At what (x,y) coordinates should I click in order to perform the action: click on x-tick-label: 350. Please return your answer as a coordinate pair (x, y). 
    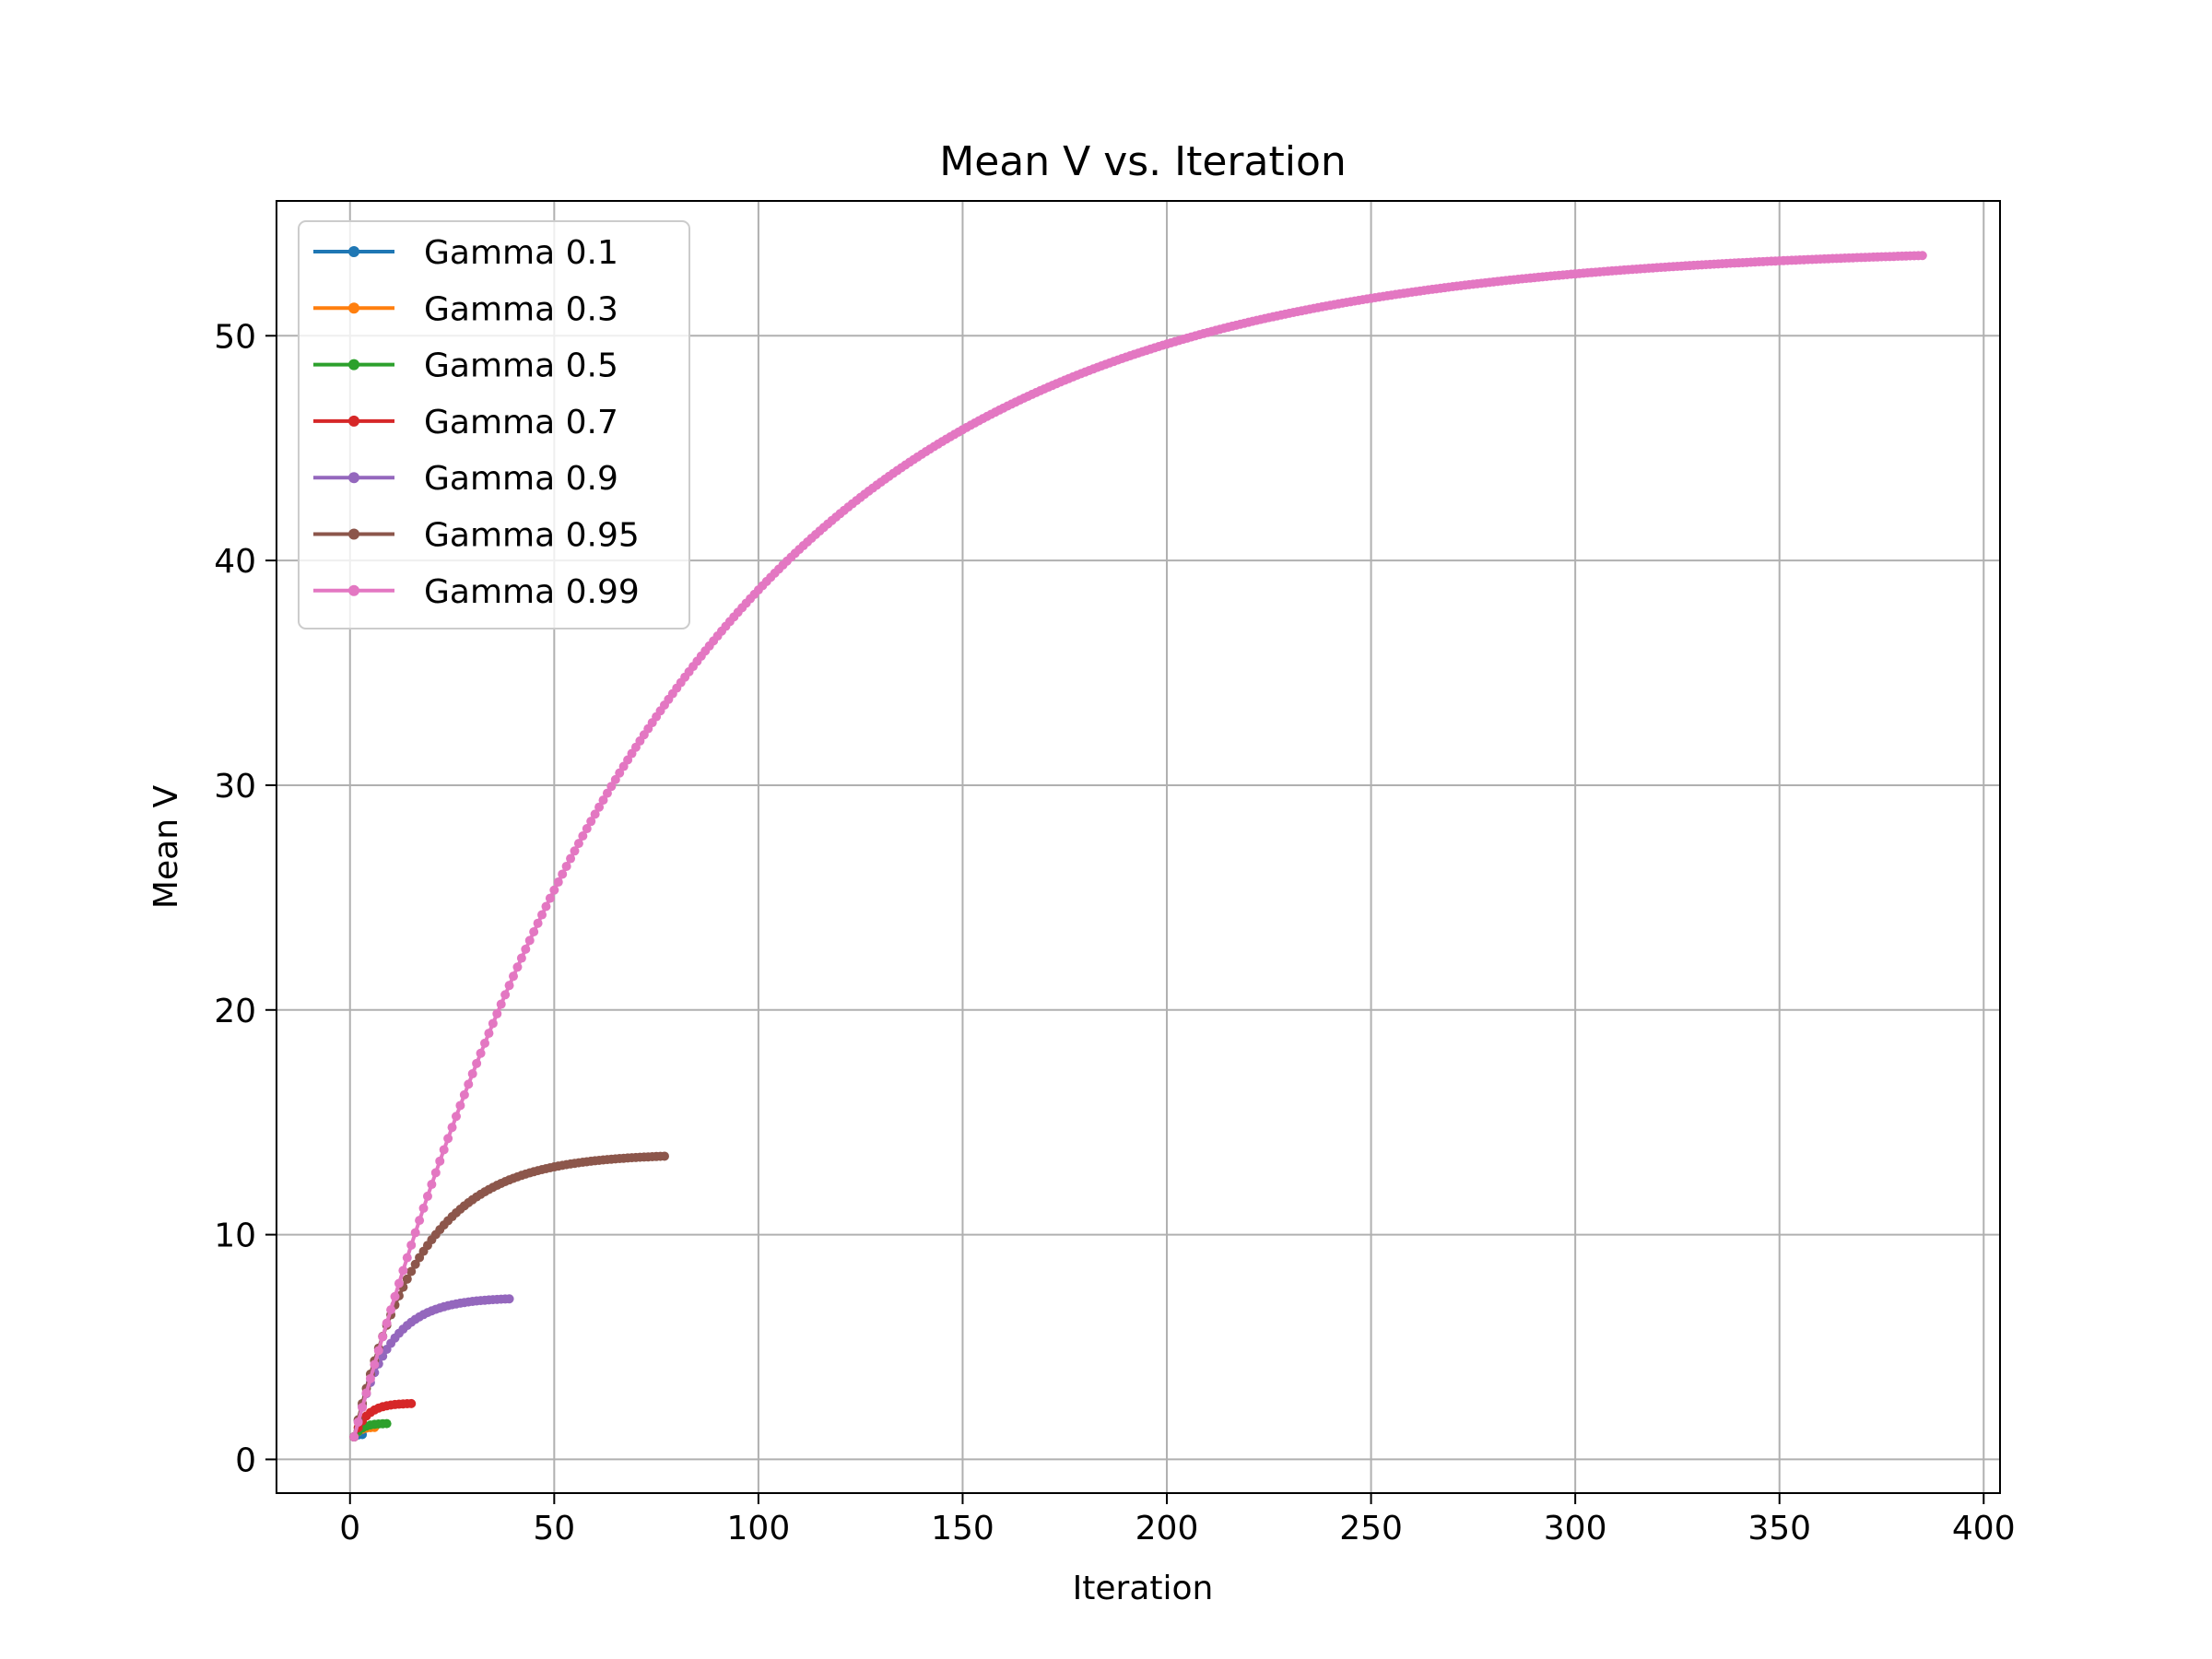
    Looking at the image, I should click on (1779, 1528).